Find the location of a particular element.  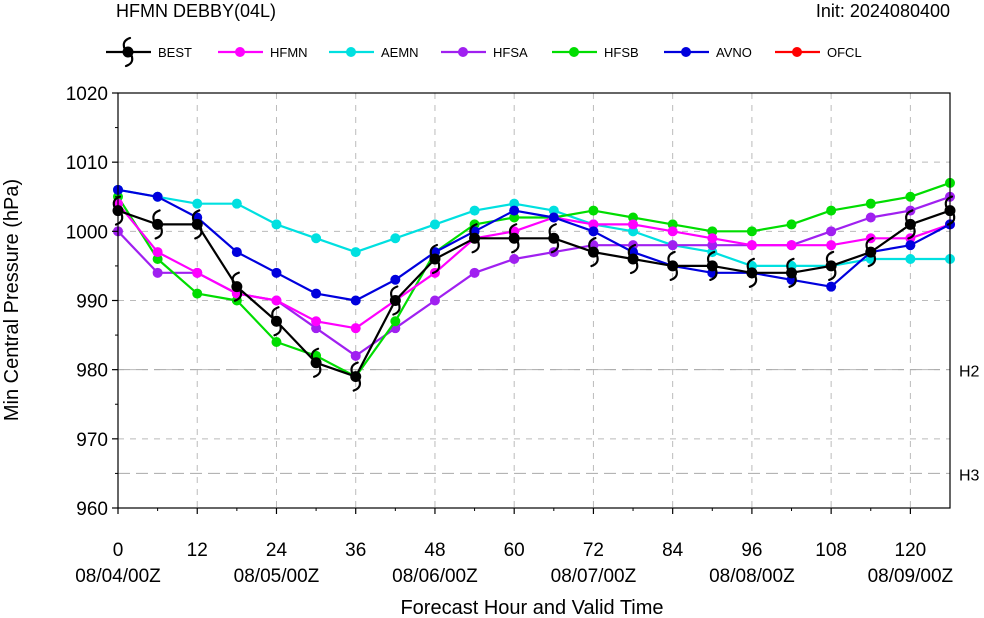

legend-label: HFMN is located at coordinates (289, 52).